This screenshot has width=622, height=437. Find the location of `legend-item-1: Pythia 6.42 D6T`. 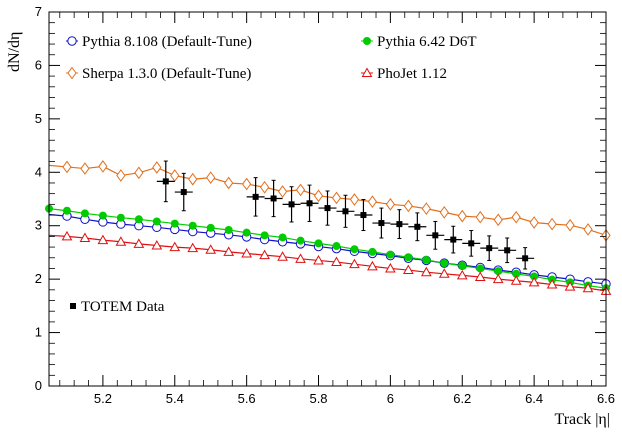

legend-item-1: Pythia 6.42 D6T is located at coordinates (419, 42).